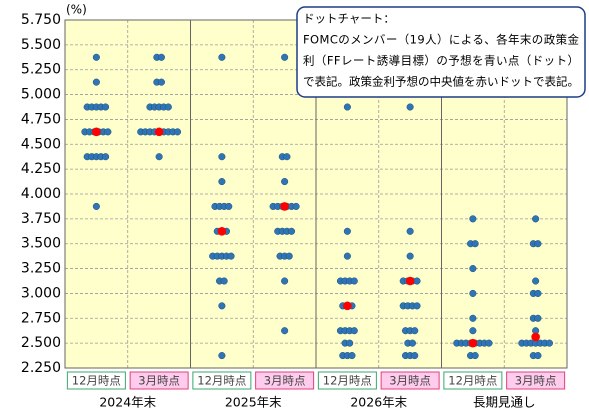 The width and height of the screenshot is (589, 414). What do you see at coordinates (41, 368) in the screenshot?
I see `y-tick-label: 2.250` at bounding box center [41, 368].